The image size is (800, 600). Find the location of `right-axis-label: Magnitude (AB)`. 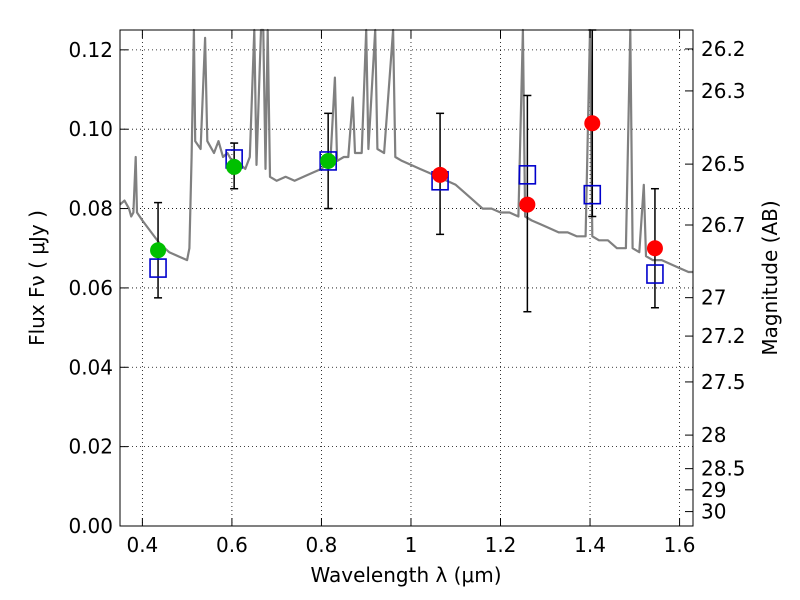

right-axis-label: Magnitude (AB) is located at coordinates (770, 277).